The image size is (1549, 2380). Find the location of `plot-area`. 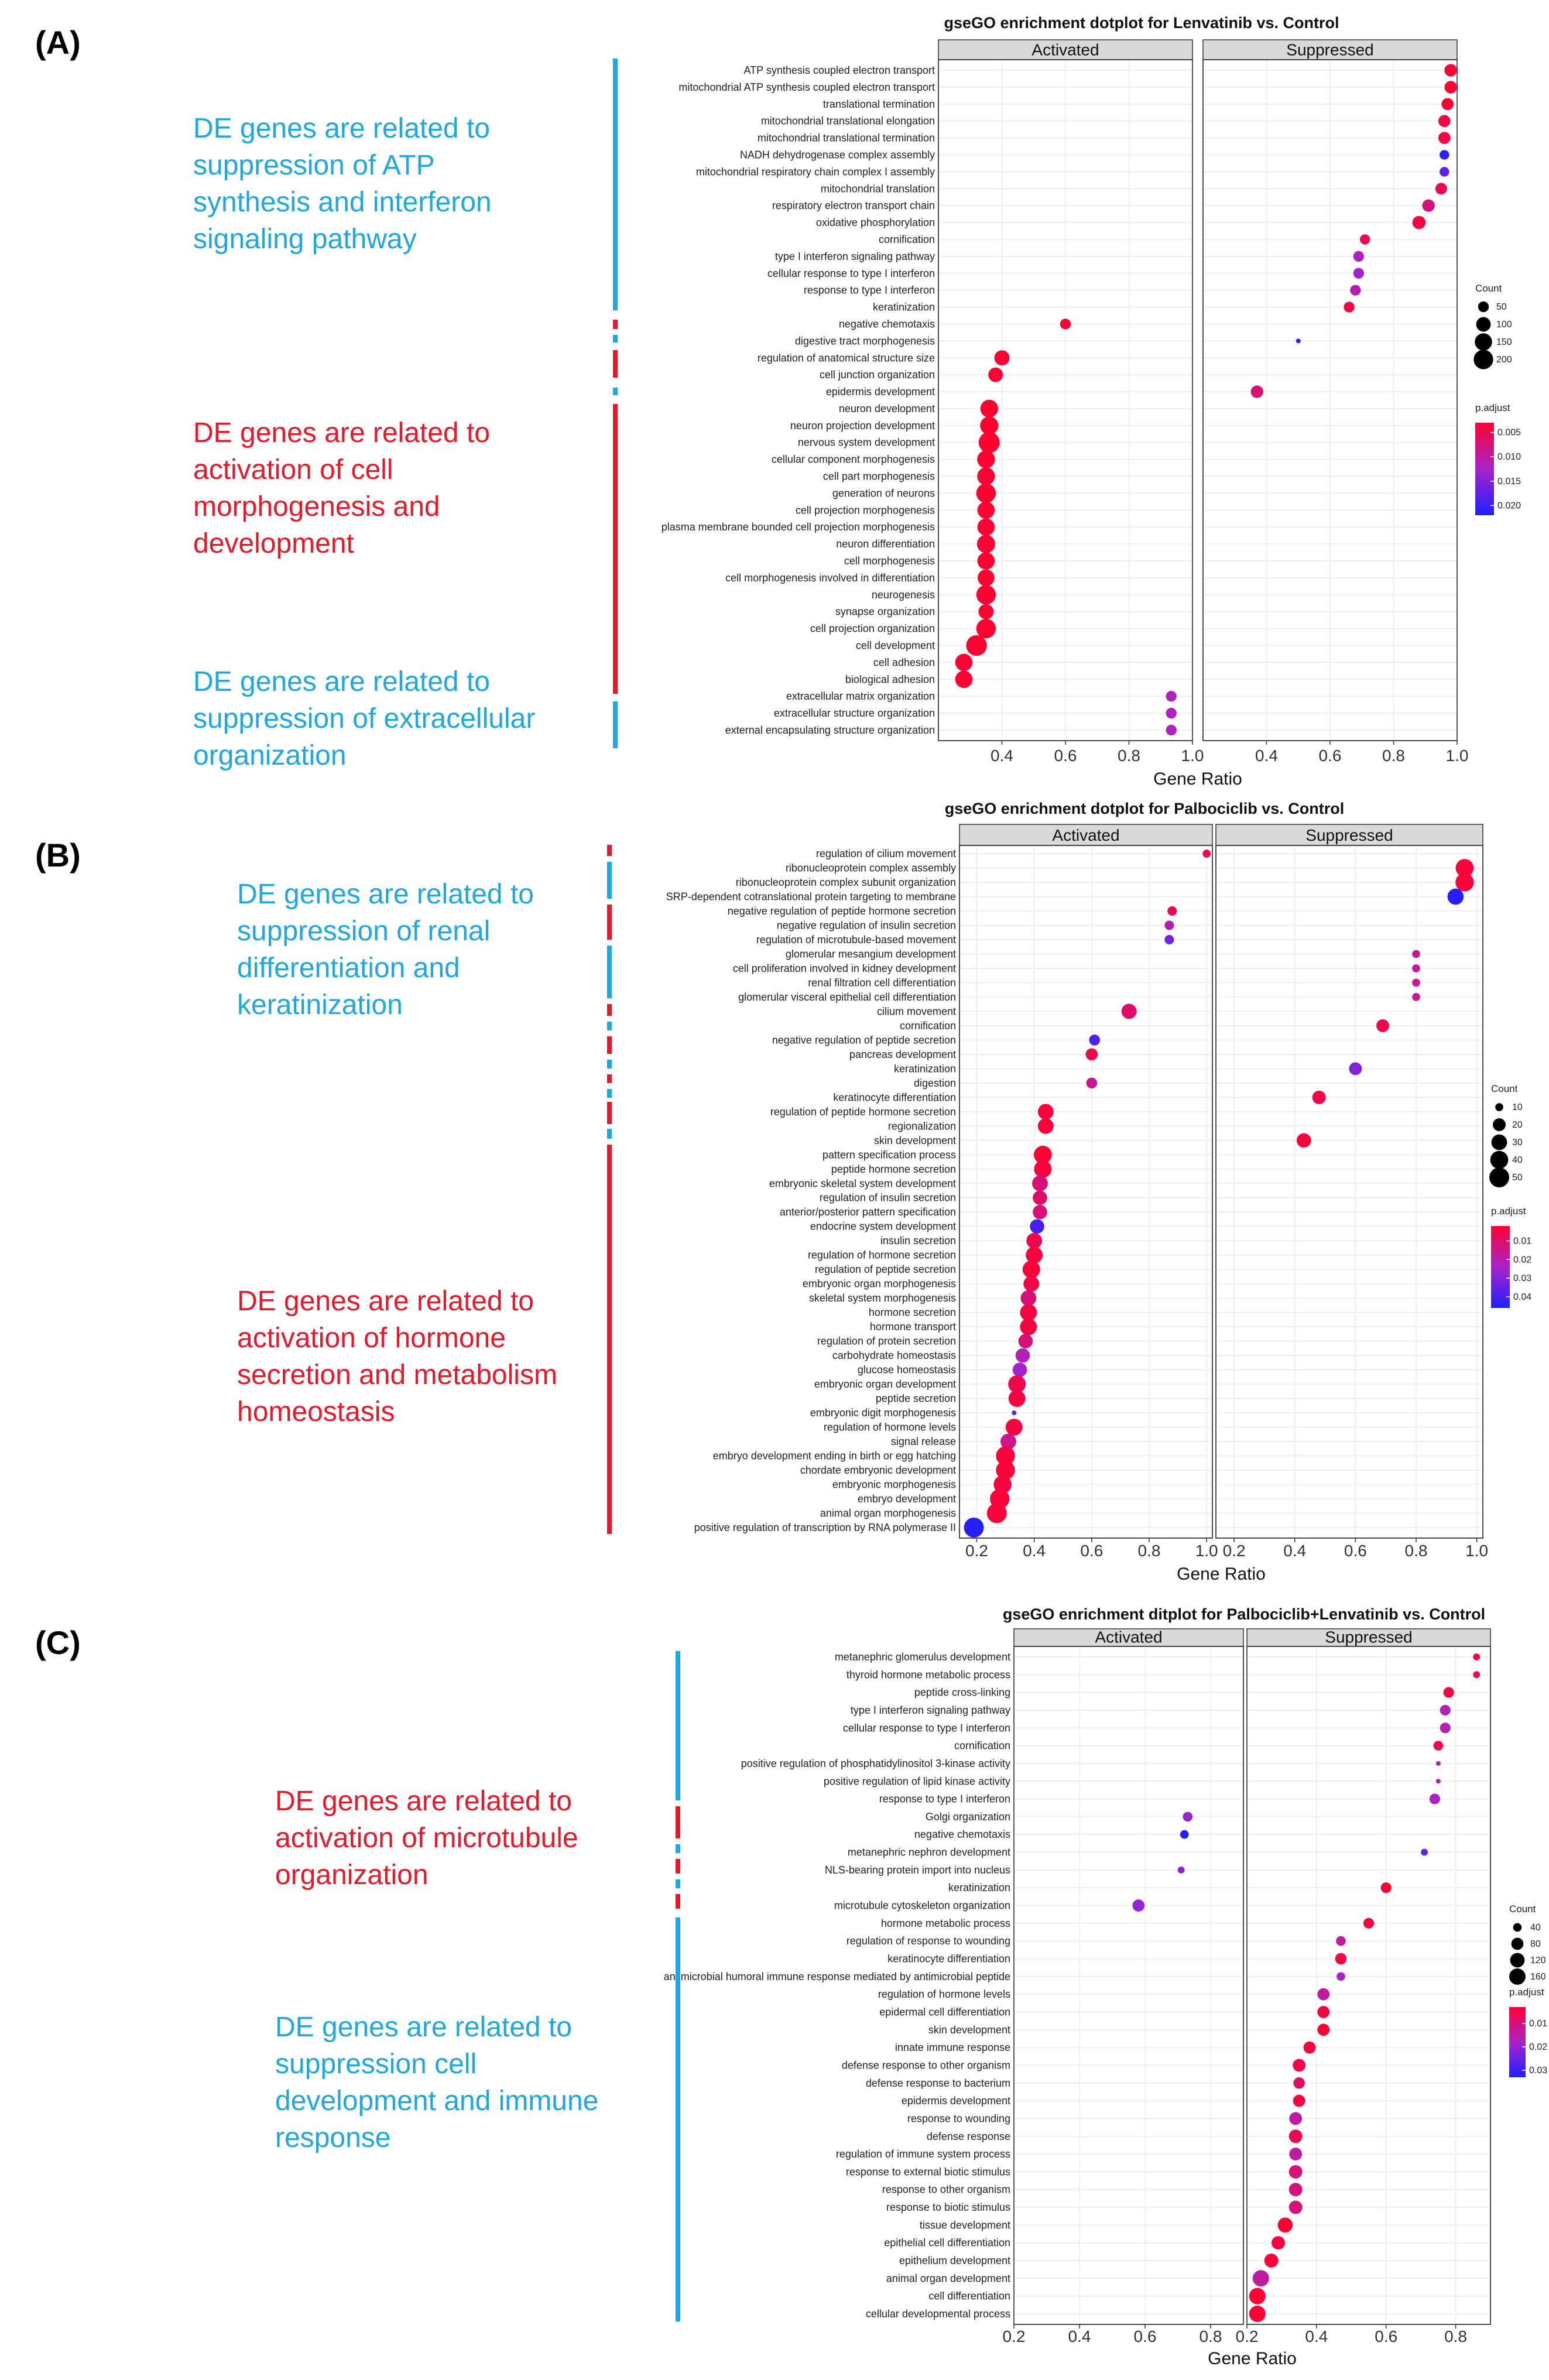

plot-area is located at coordinates (1368, 1985).